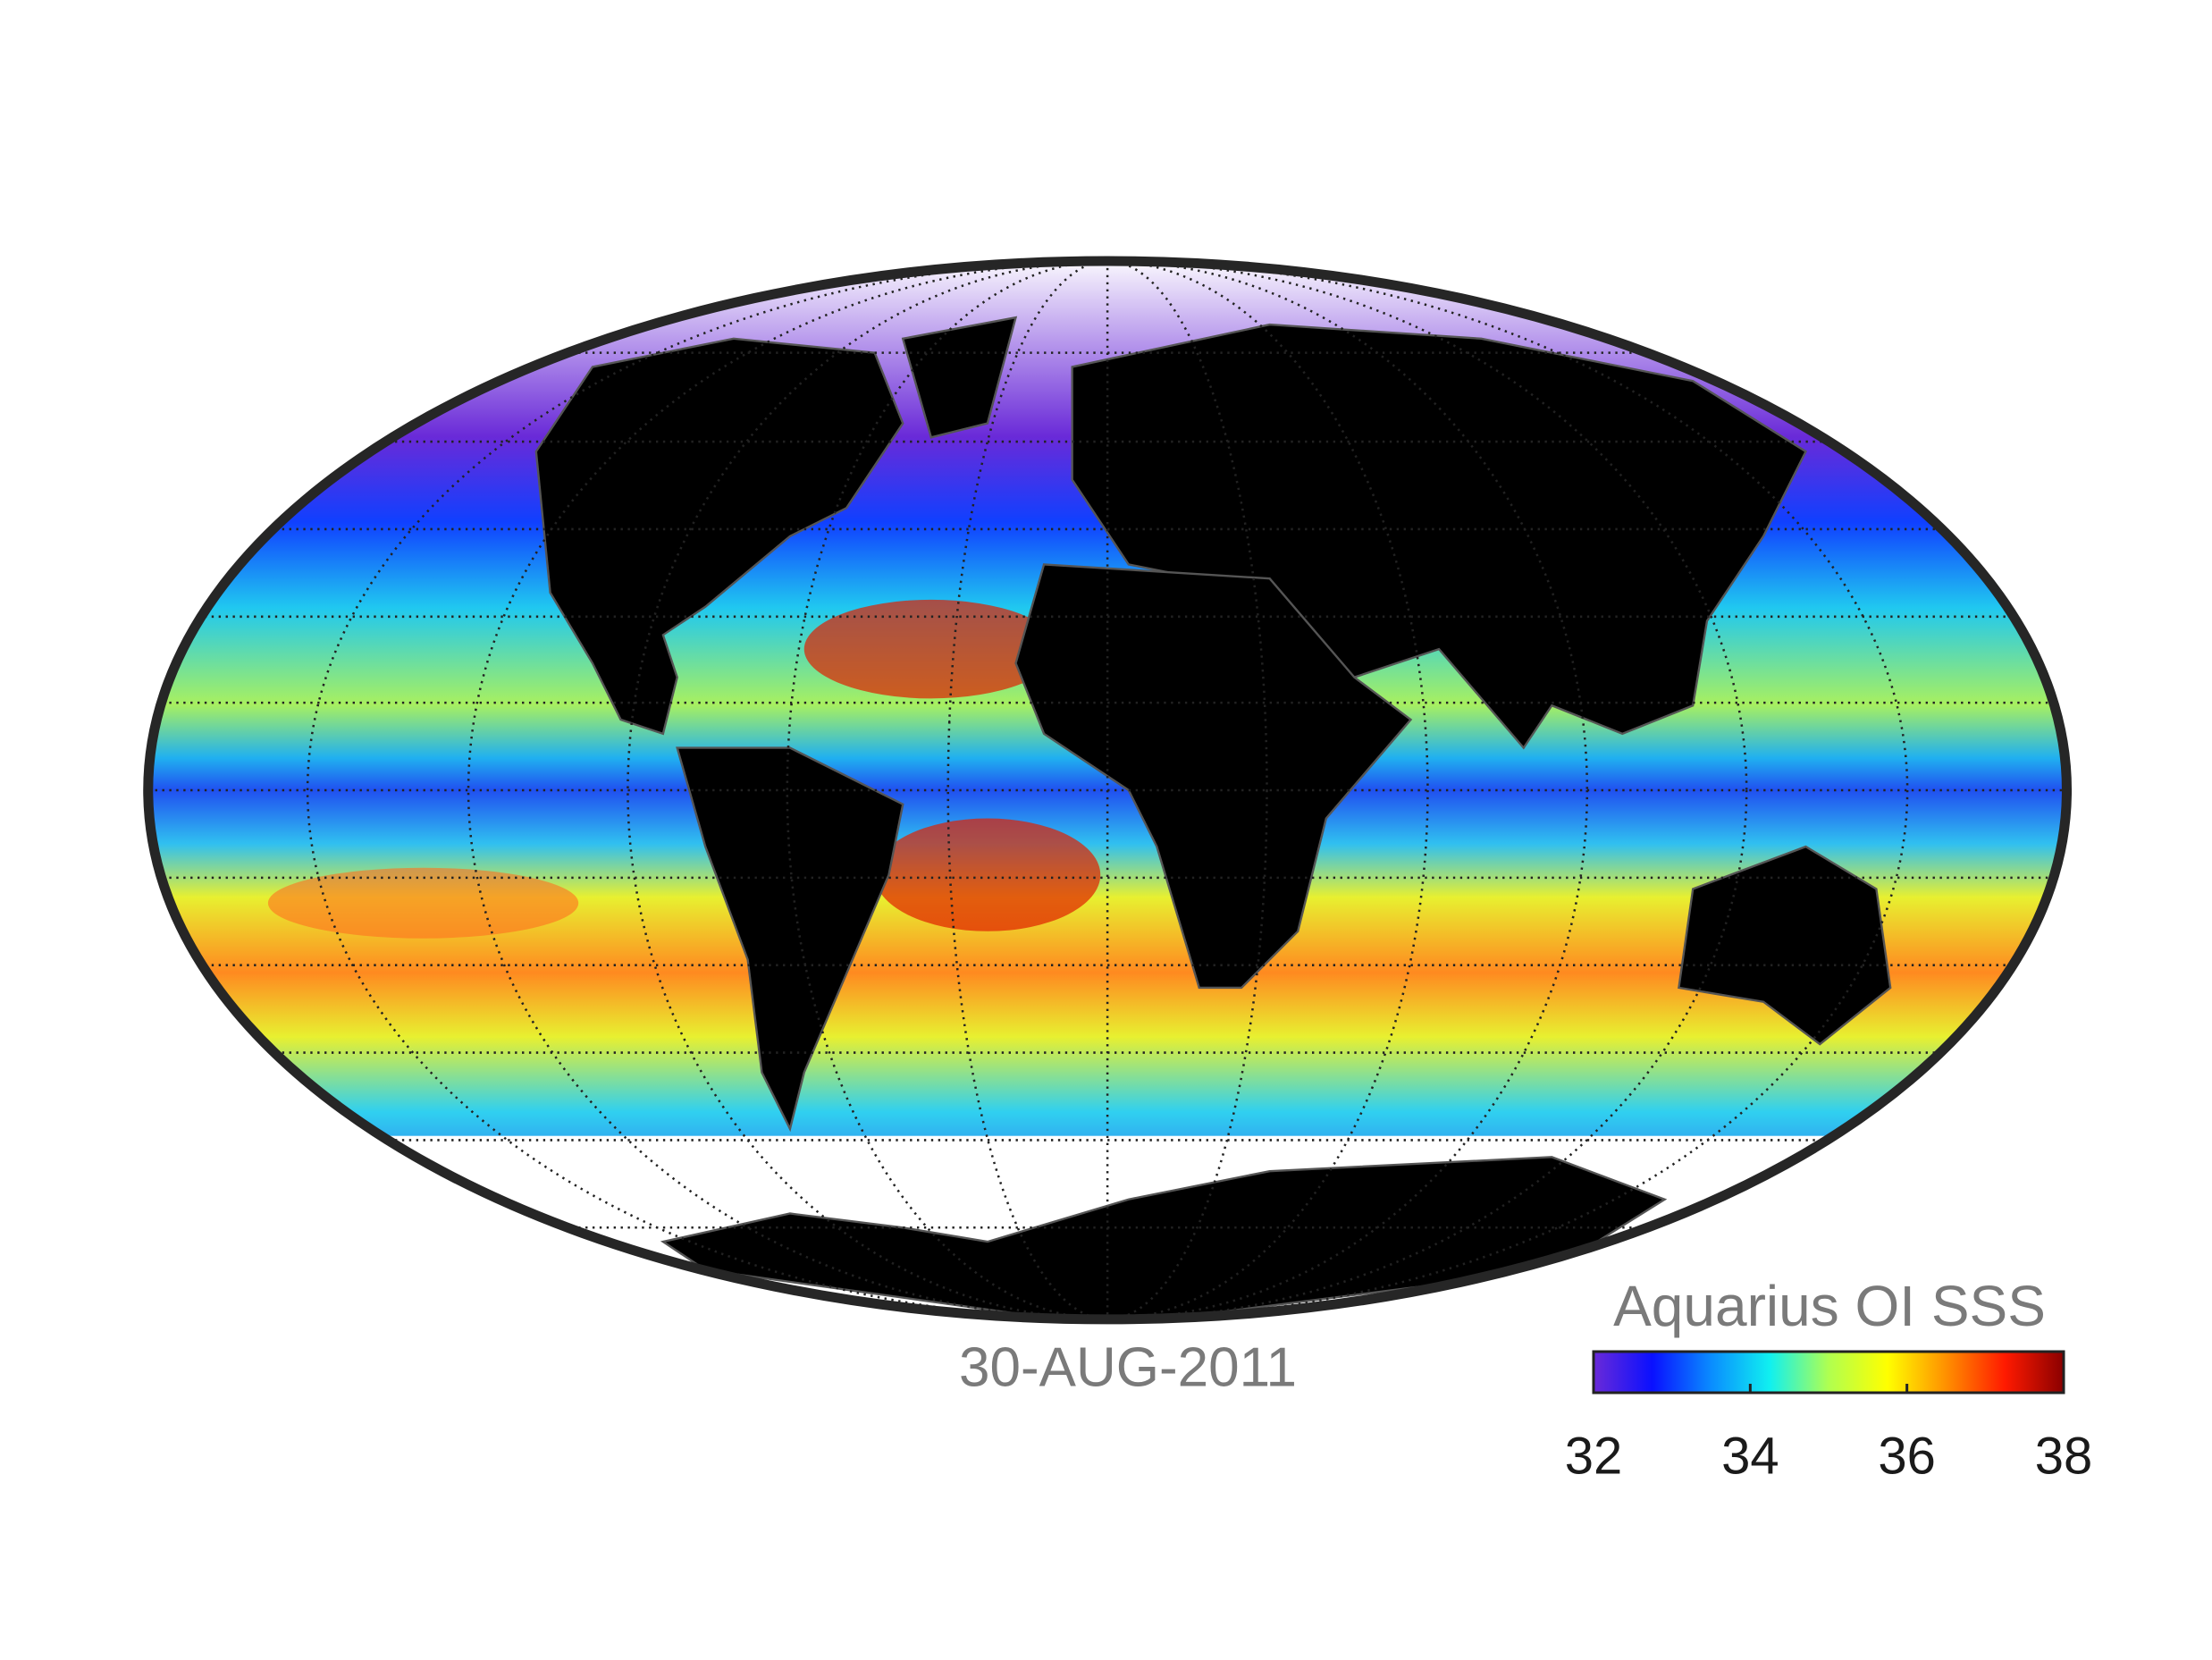 Image resolution: width=2212 pixels, height=1660 pixels. Describe the element at coordinates (1829, 1417) in the screenshot. I see `colorbar: 32 34 36 38` at that location.